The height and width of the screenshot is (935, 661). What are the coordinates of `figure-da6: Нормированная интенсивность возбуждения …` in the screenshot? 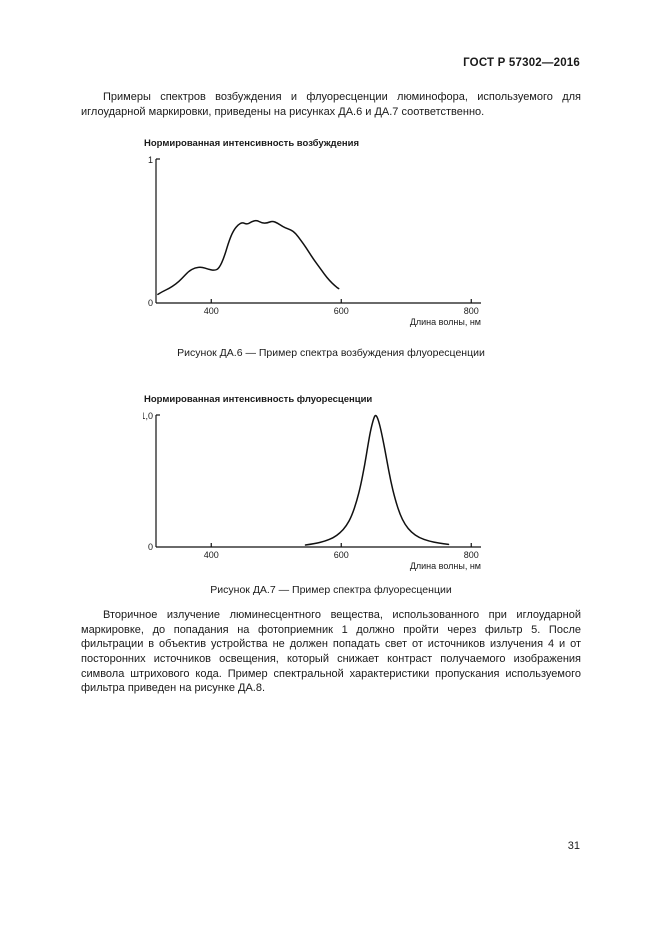 It's located at (315, 242).